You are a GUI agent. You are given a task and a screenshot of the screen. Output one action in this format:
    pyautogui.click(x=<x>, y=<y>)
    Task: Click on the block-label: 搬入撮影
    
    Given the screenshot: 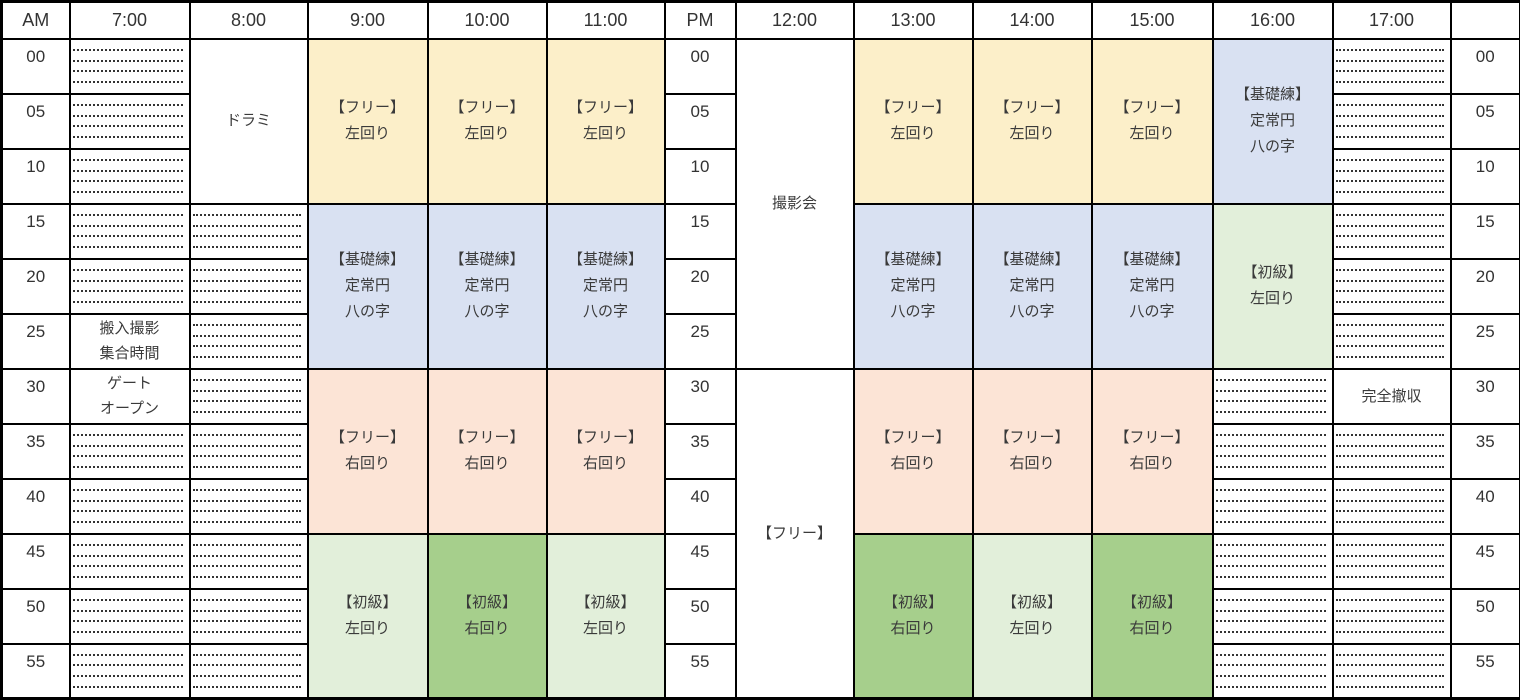 What is the action you would take?
    pyautogui.click(x=129, y=328)
    